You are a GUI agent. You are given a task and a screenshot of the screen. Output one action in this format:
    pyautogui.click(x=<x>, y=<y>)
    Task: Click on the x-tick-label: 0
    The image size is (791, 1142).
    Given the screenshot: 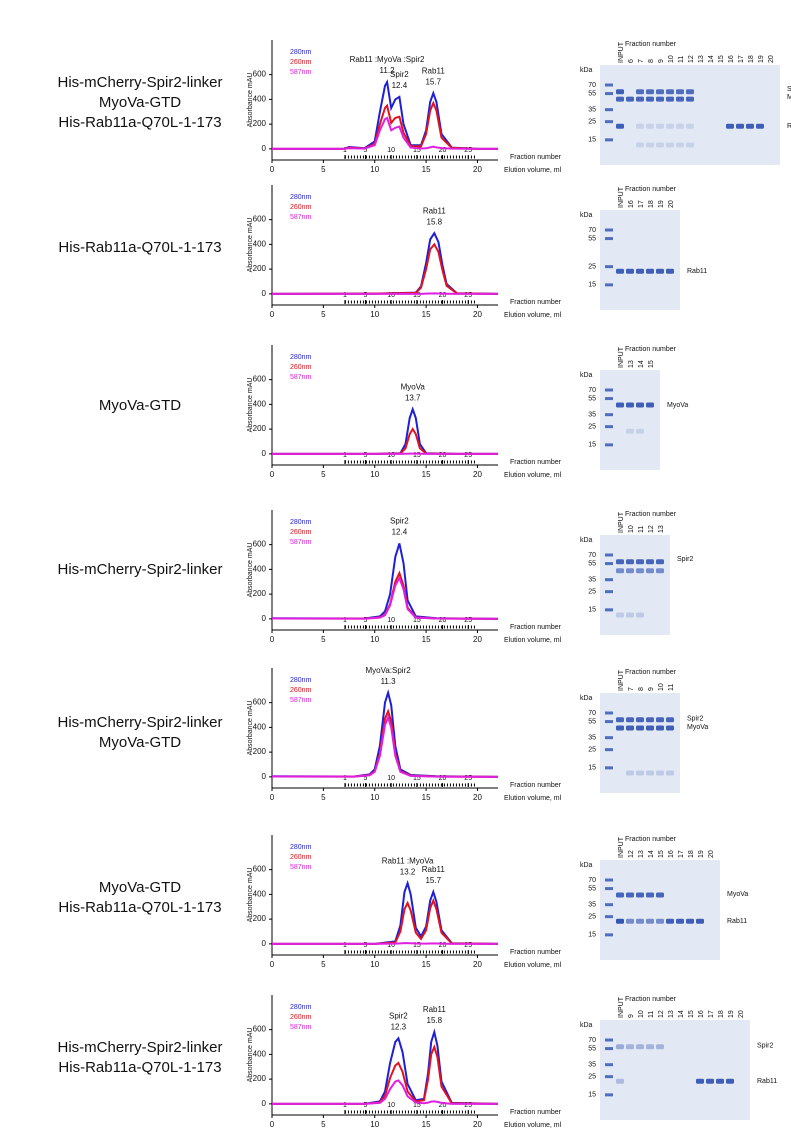 What is the action you would take?
    pyautogui.click(x=272, y=797)
    